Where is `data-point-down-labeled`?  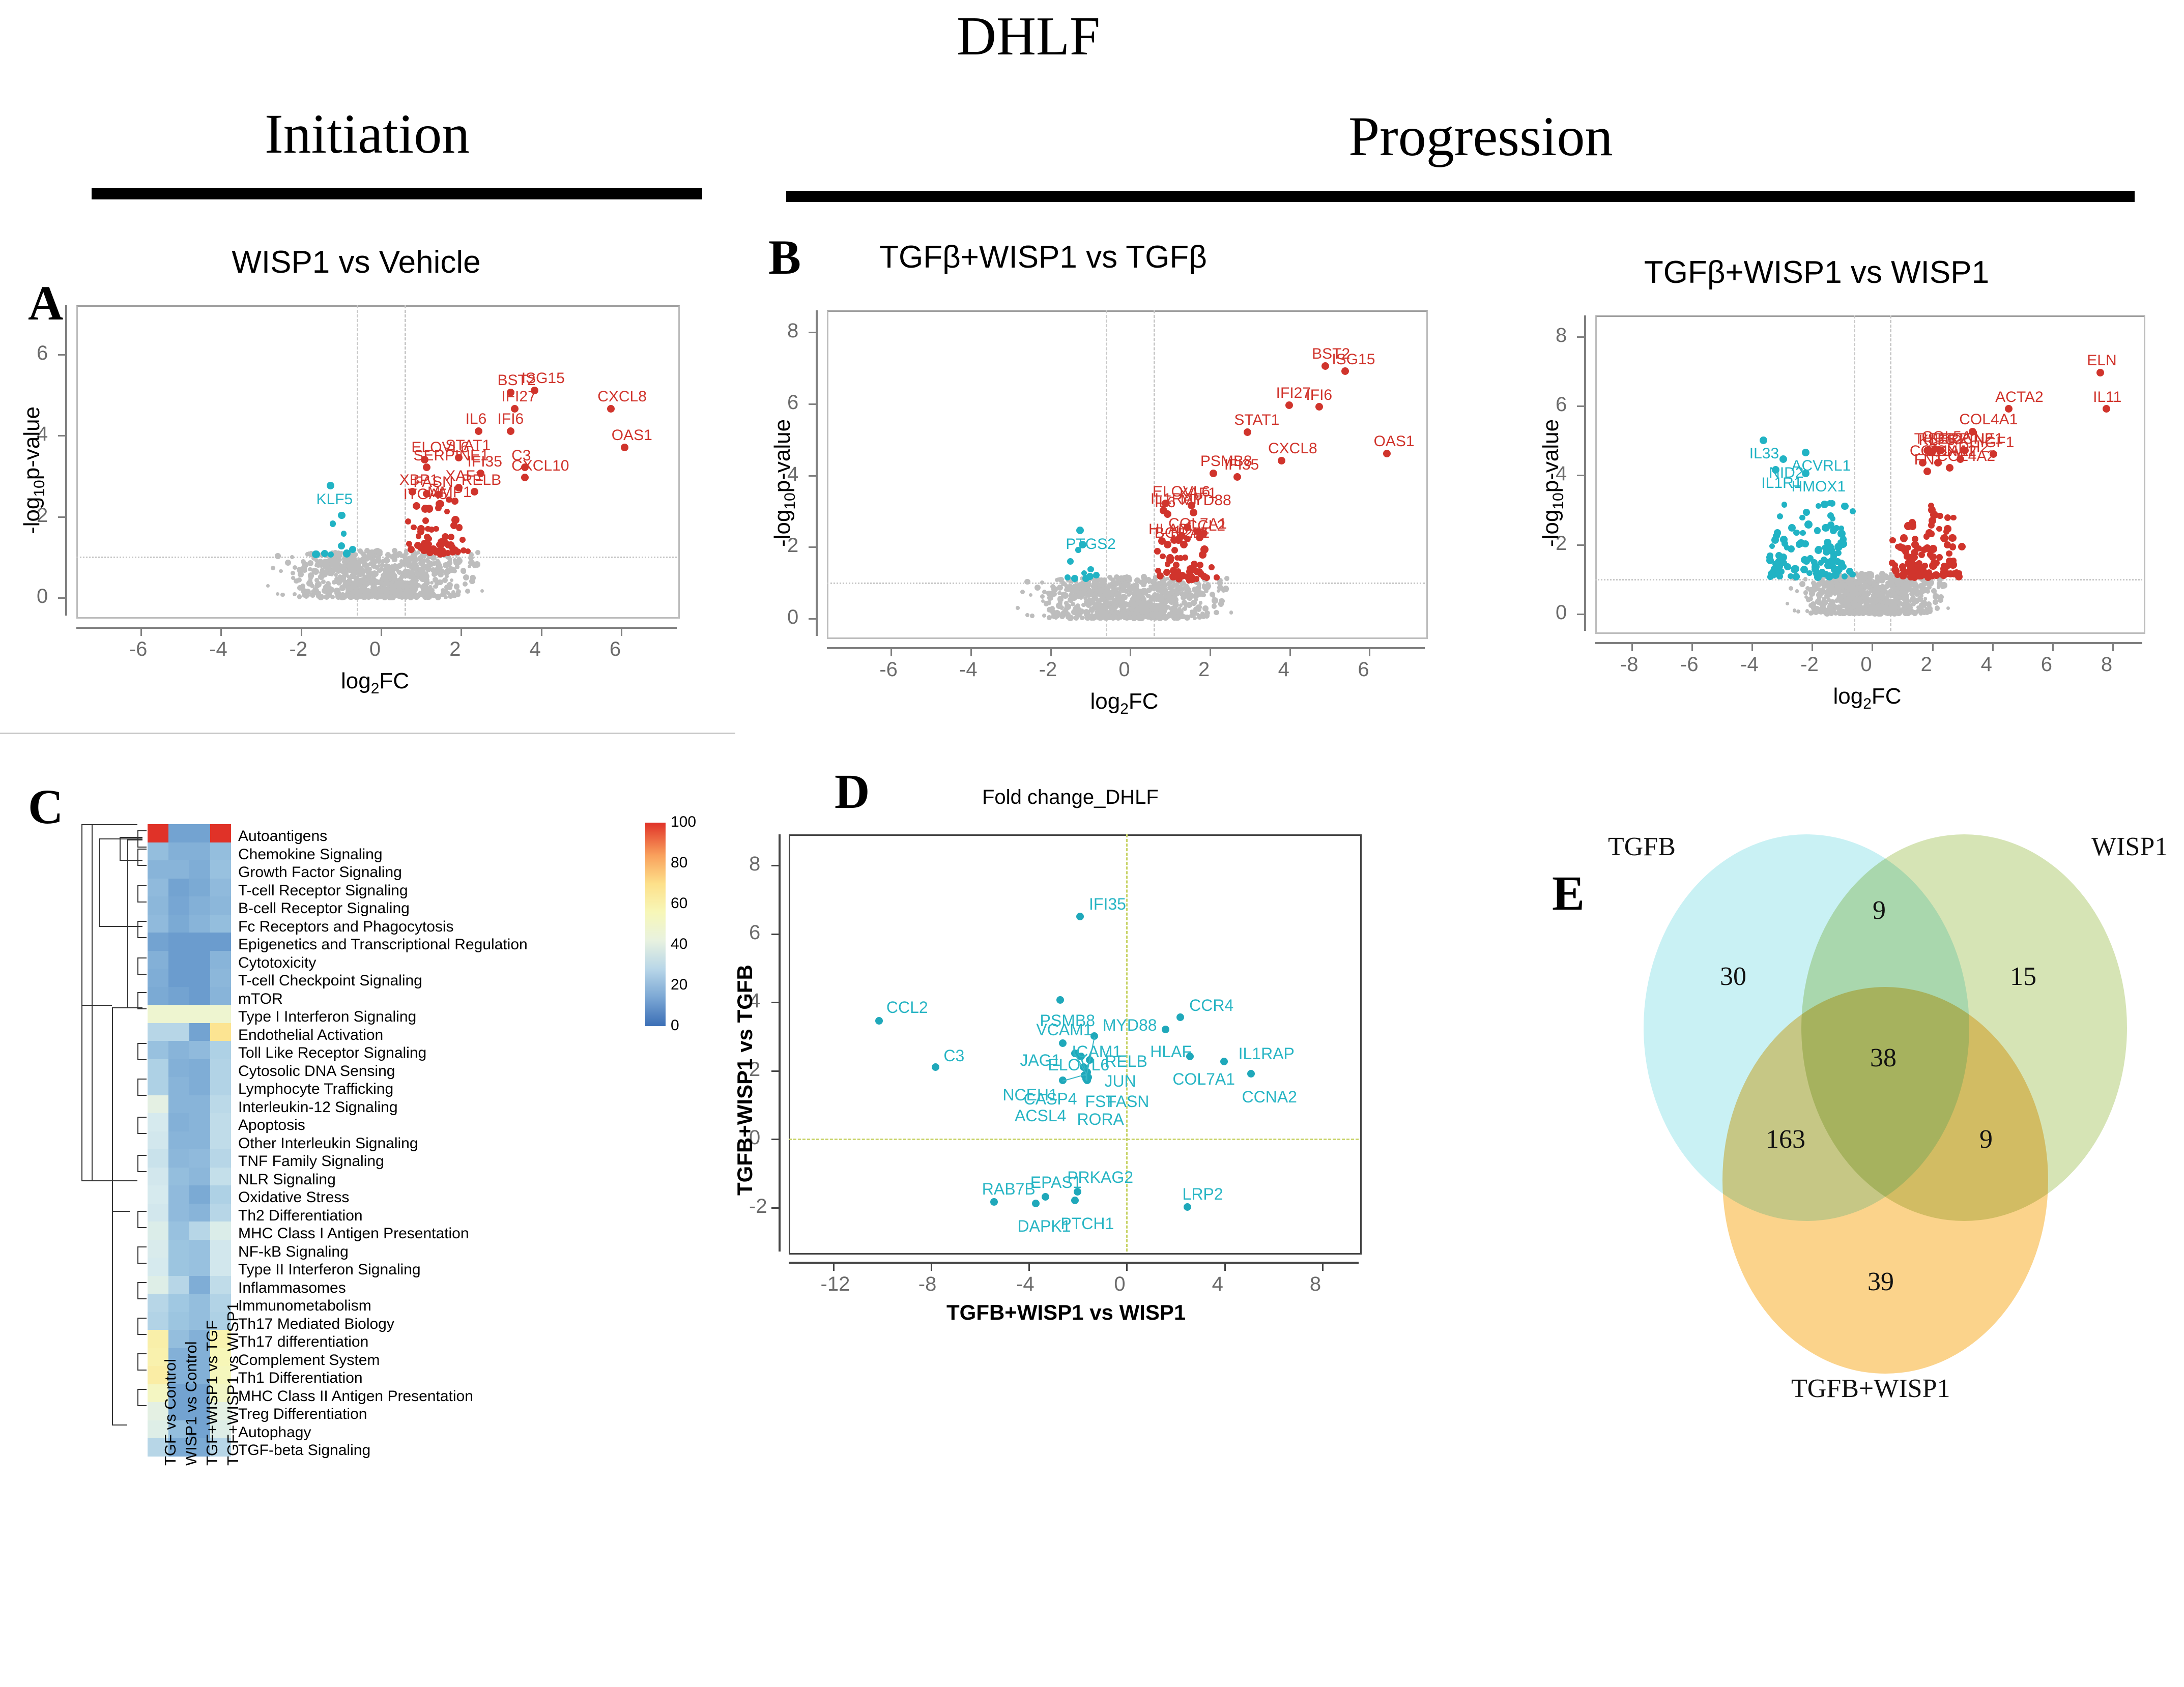
data-point-down-labeled is located at coordinates (1783, 459).